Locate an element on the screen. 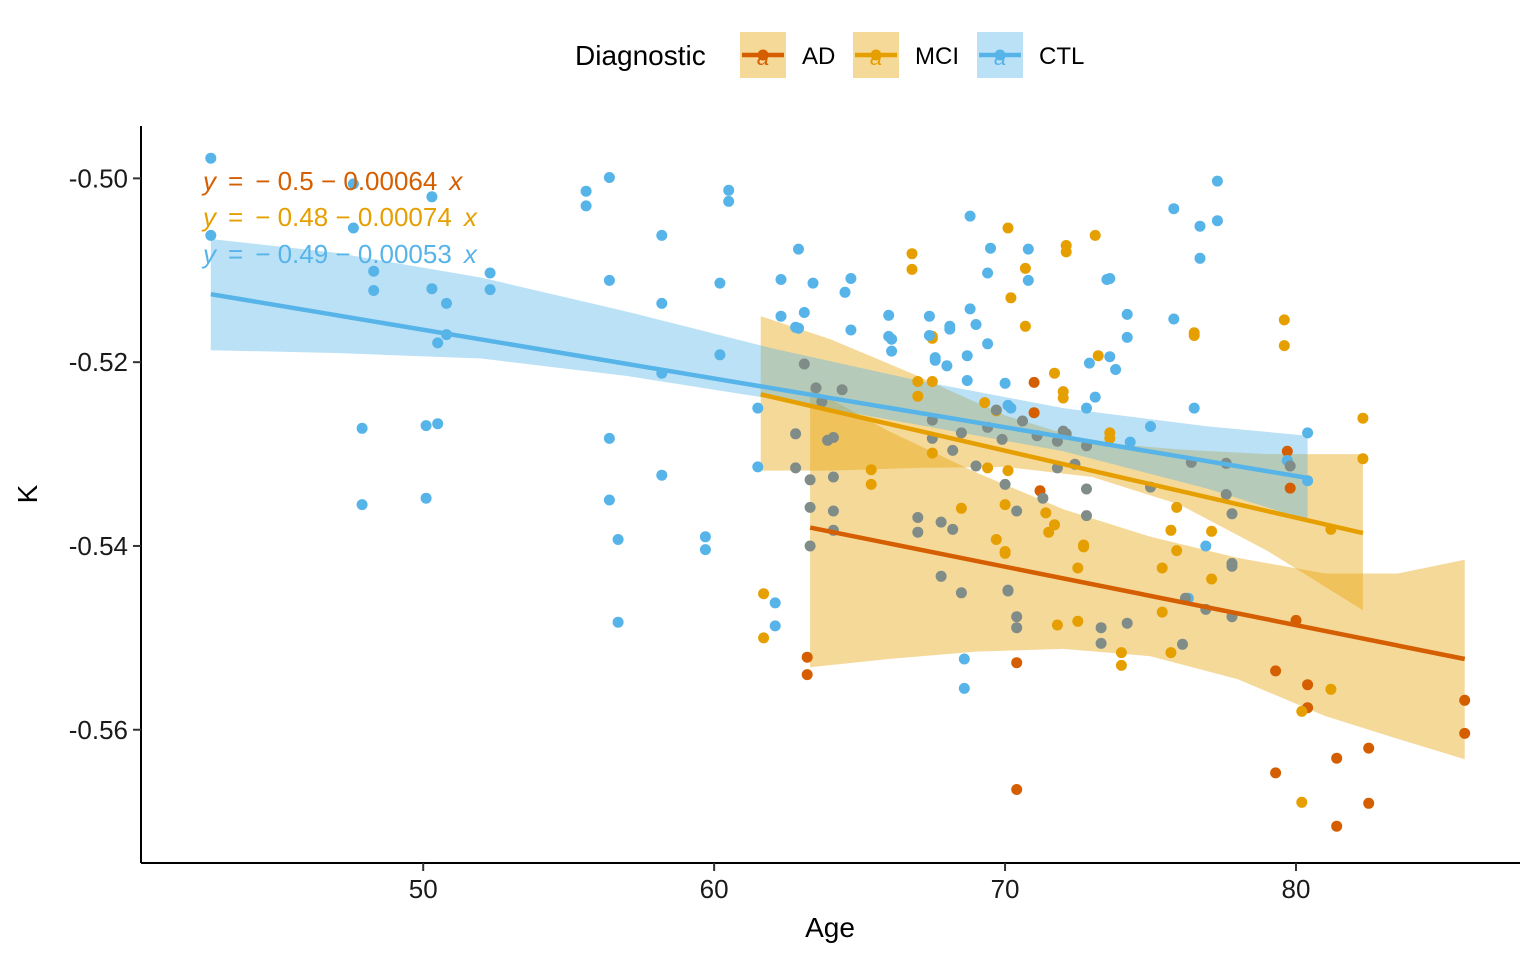 The width and height of the screenshot is (1536, 960). legend-title: Diagnostic is located at coordinates (640, 55).